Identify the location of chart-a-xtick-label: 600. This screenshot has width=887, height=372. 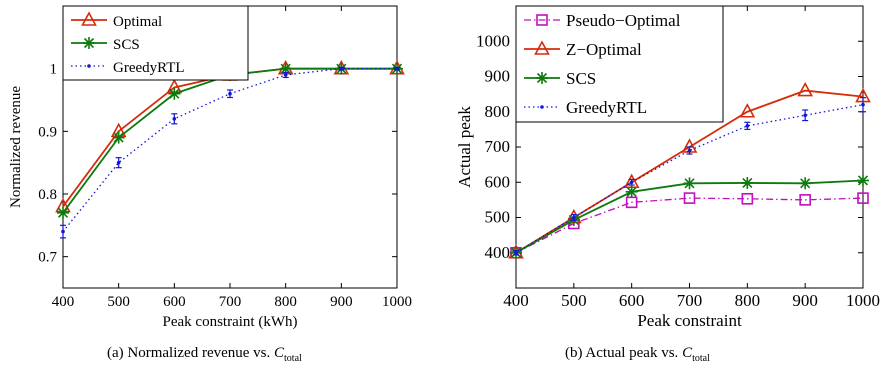
(174, 302).